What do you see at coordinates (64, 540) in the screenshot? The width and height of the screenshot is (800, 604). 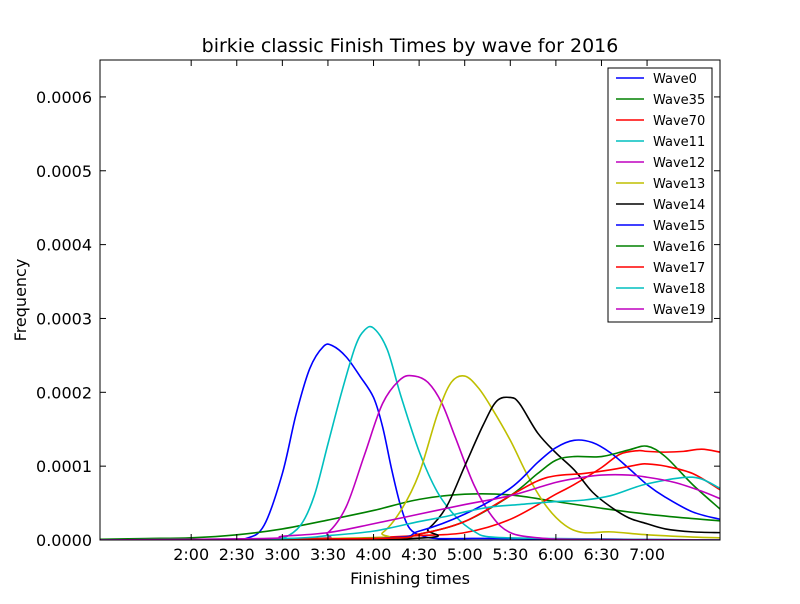 I see `y-tick-label: 0.0000` at bounding box center [64, 540].